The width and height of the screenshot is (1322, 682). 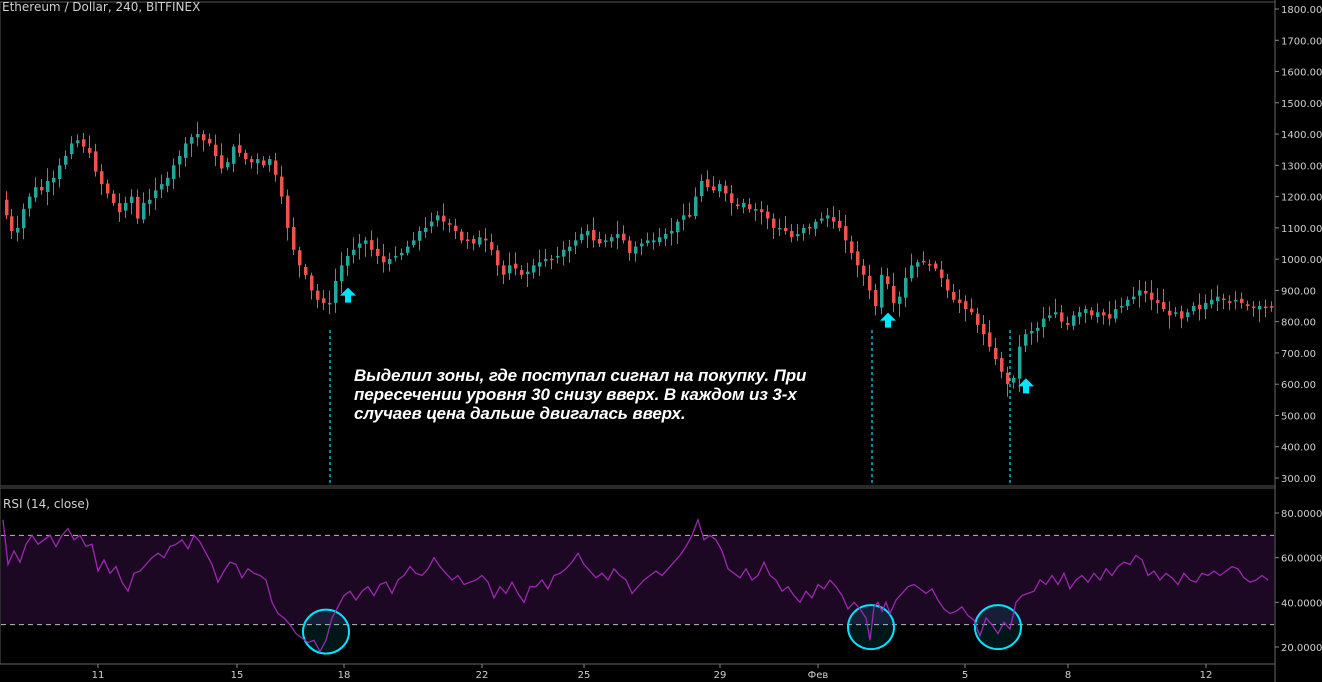 What do you see at coordinates (482, 675) in the screenshot?
I see `time-tick-label: 22` at bounding box center [482, 675].